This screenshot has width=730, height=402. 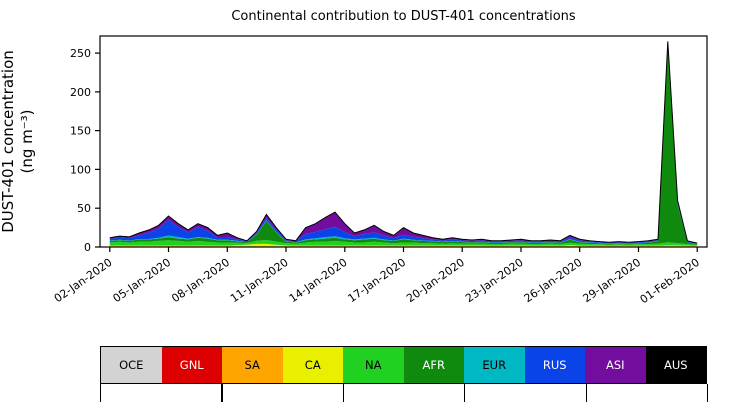 What do you see at coordinates (87, 247) in the screenshot?
I see `y-tick-label: 0` at bounding box center [87, 247].